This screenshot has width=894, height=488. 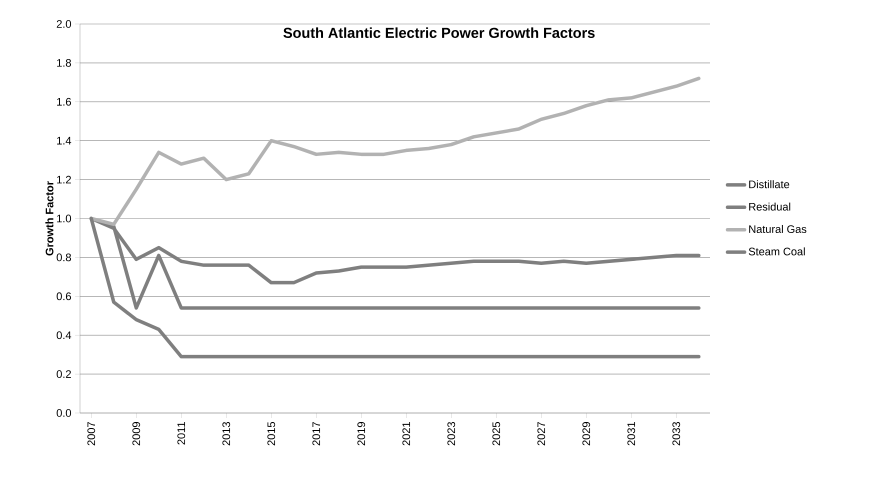 What do you see at coordinates (91, 434) in the screenshot?
I see `x-tick-label: 2007` at bounding box center [91, 434].